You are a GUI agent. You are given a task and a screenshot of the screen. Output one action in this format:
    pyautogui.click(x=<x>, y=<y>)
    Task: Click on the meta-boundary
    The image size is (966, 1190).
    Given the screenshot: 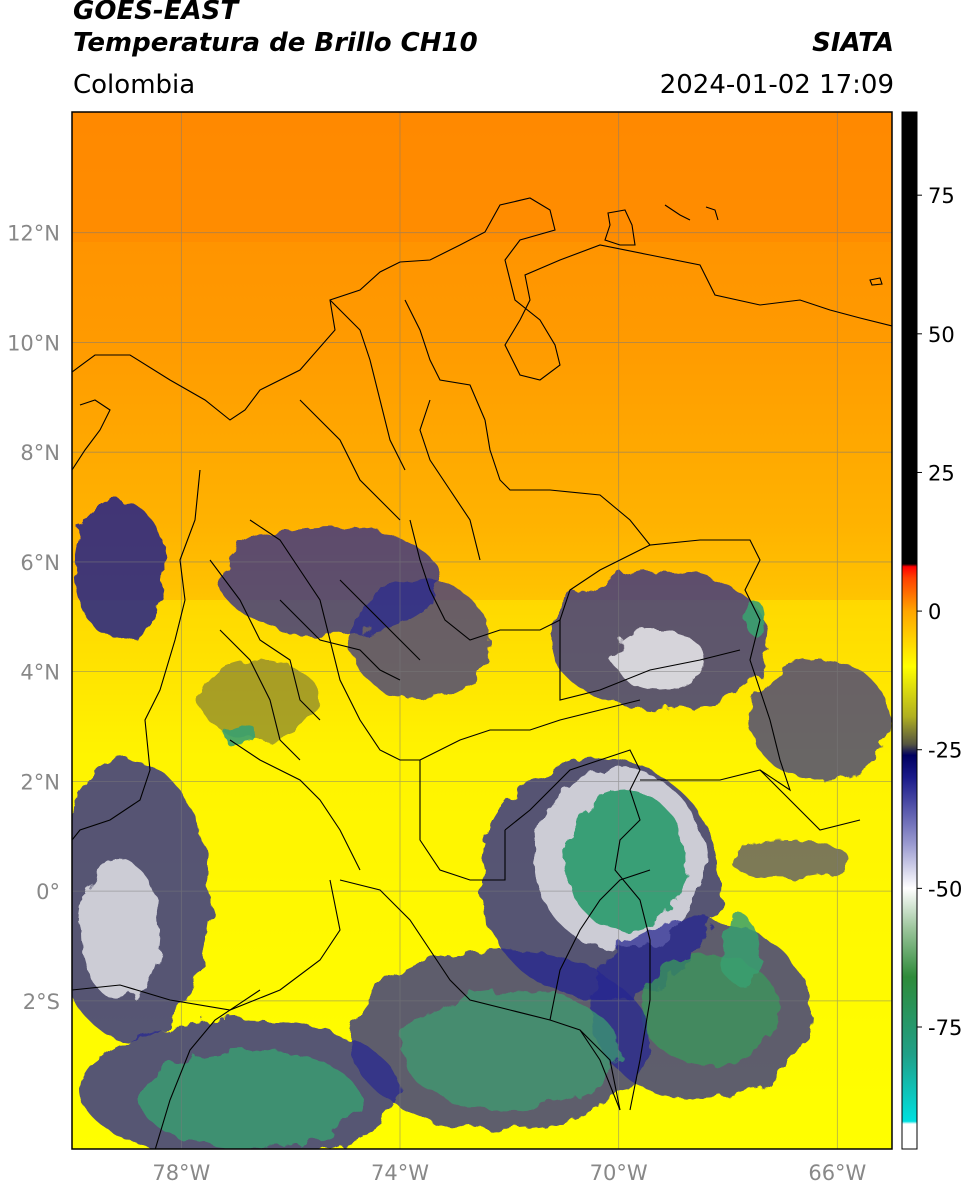 What is the action you would take?
    pyautogui.click(x=575, y=610)
    